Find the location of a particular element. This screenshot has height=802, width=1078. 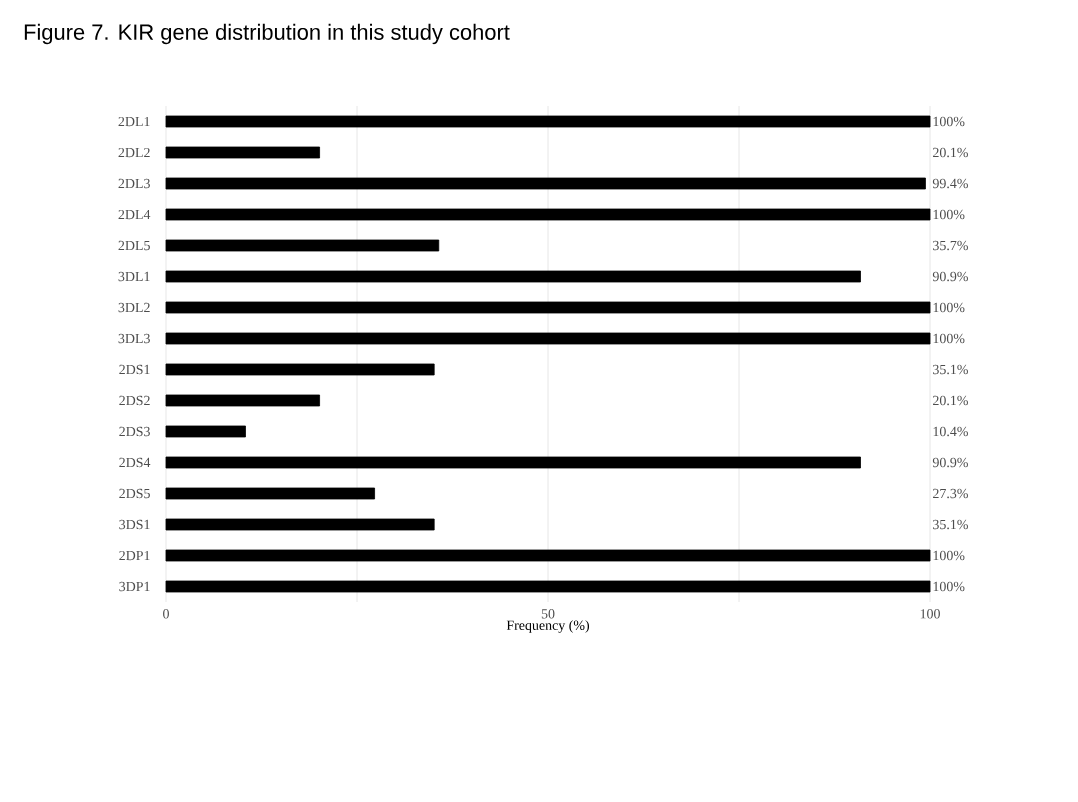

chart-title: Figure 7. KIR gene distribution in this study cohort is located at coordinates (267, 34).